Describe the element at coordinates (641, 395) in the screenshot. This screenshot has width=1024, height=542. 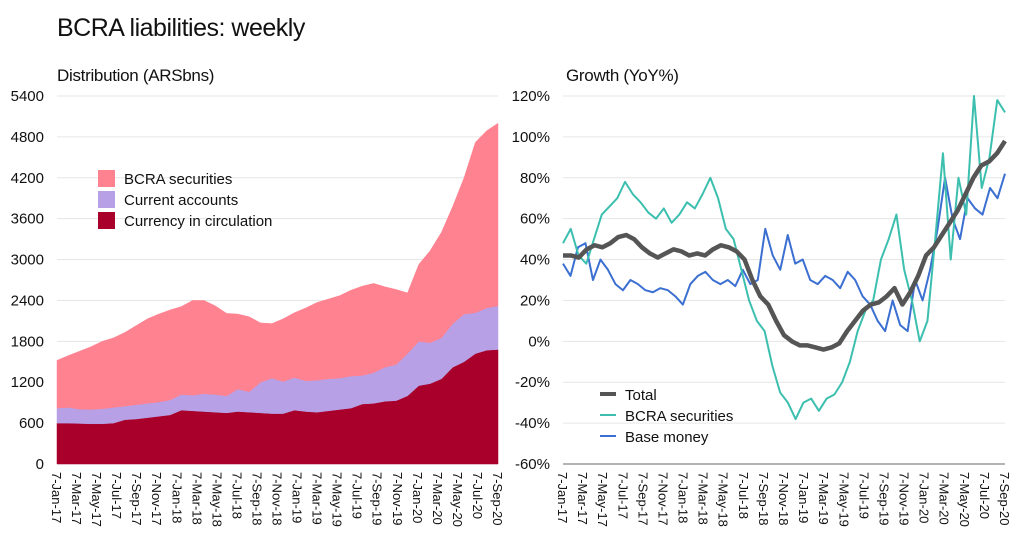
I see `legend-label: Total` at that location.